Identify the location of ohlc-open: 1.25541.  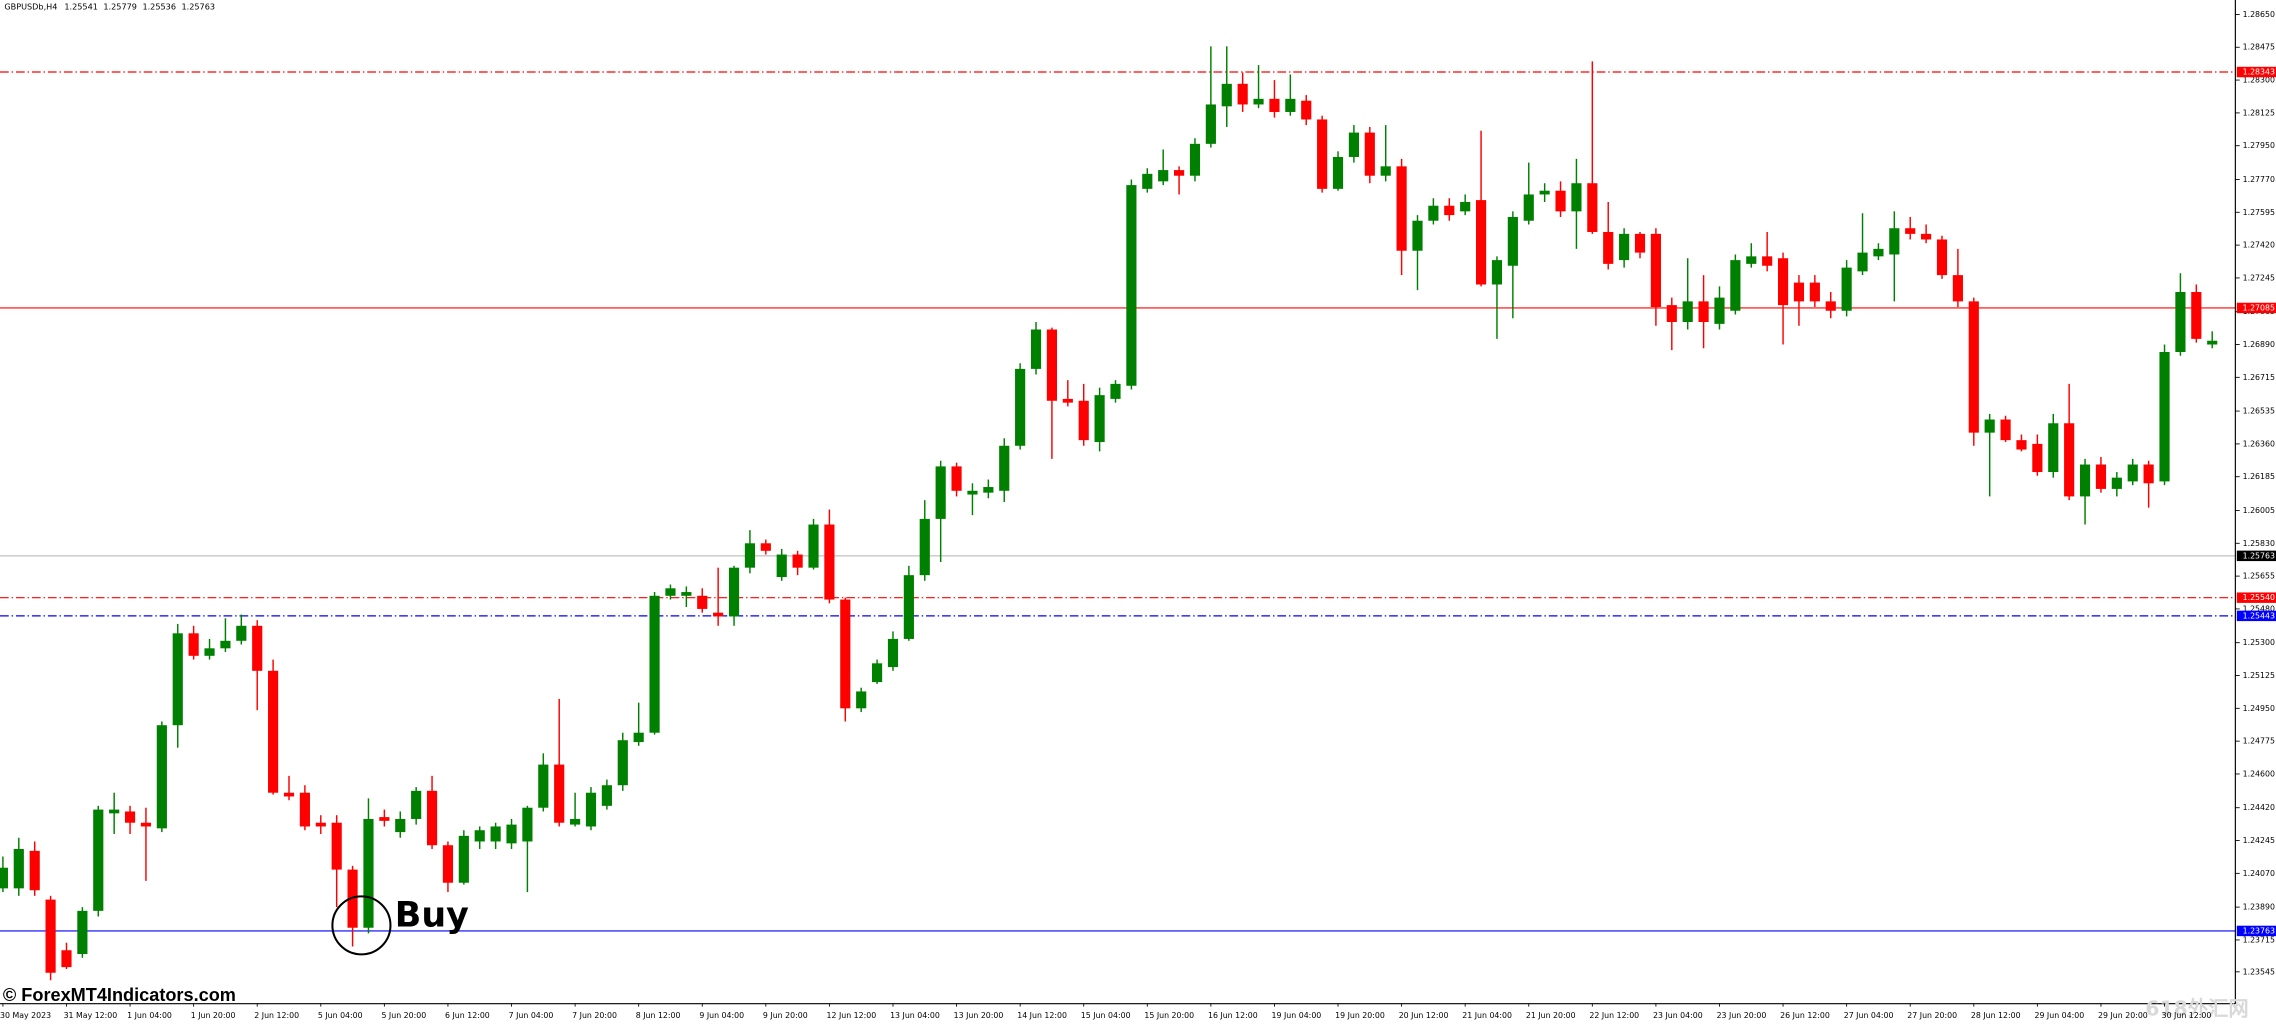
(81, 6).